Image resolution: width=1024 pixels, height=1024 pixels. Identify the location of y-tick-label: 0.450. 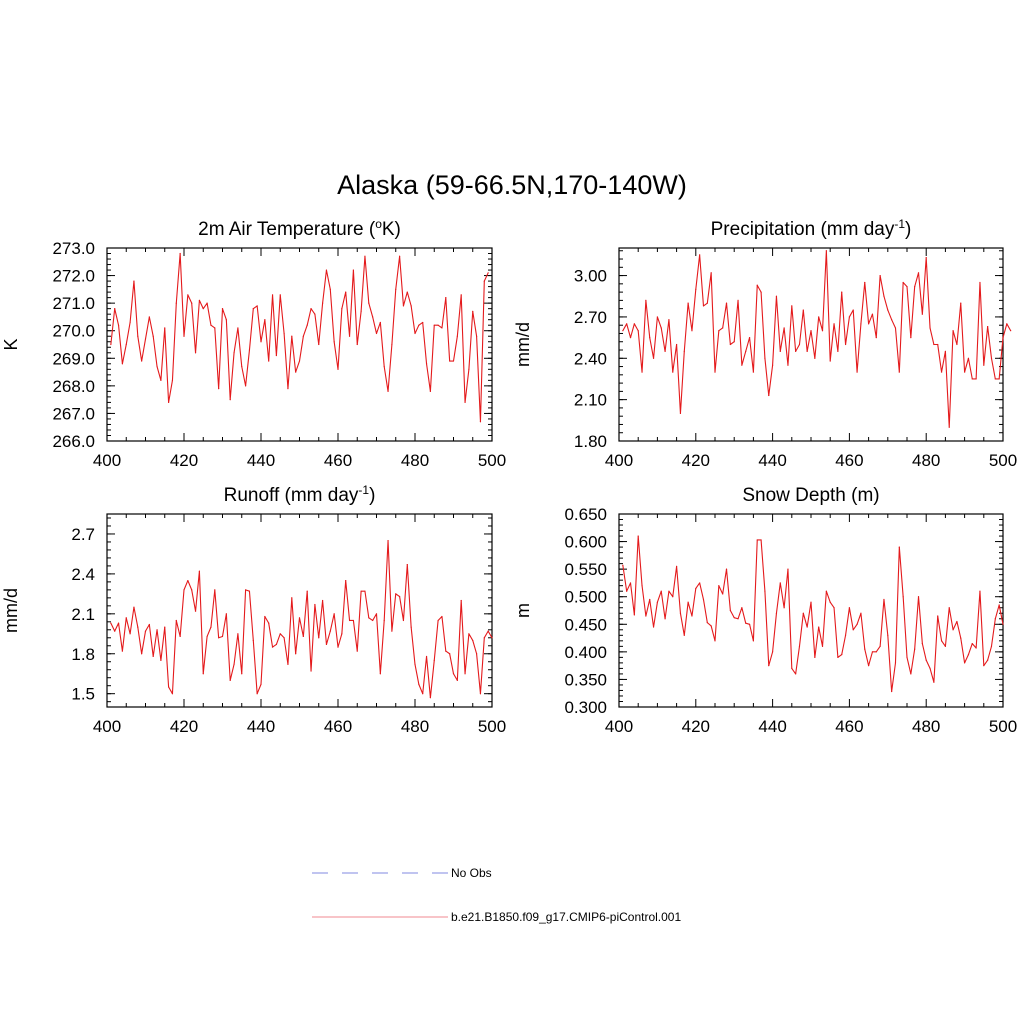
(585, 624).